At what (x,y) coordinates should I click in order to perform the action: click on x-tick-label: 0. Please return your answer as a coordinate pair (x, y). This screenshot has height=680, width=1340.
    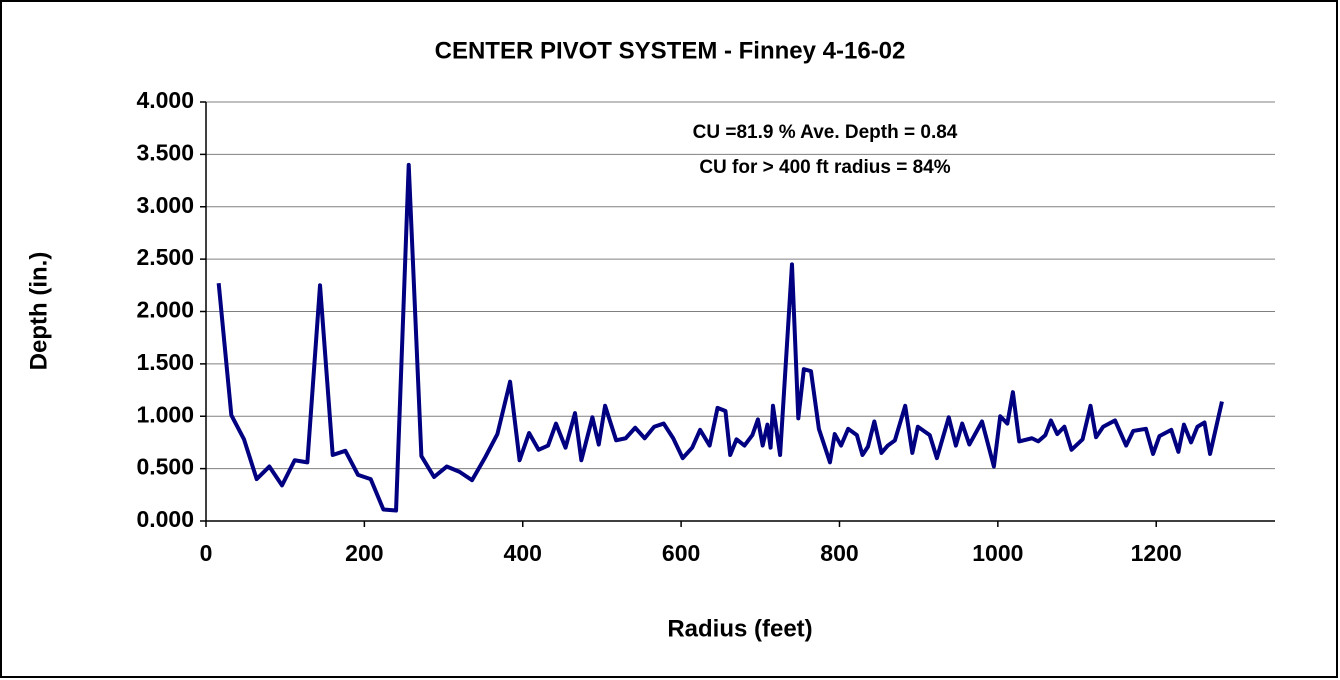
    Looking at the image, I should click on (206, 553).